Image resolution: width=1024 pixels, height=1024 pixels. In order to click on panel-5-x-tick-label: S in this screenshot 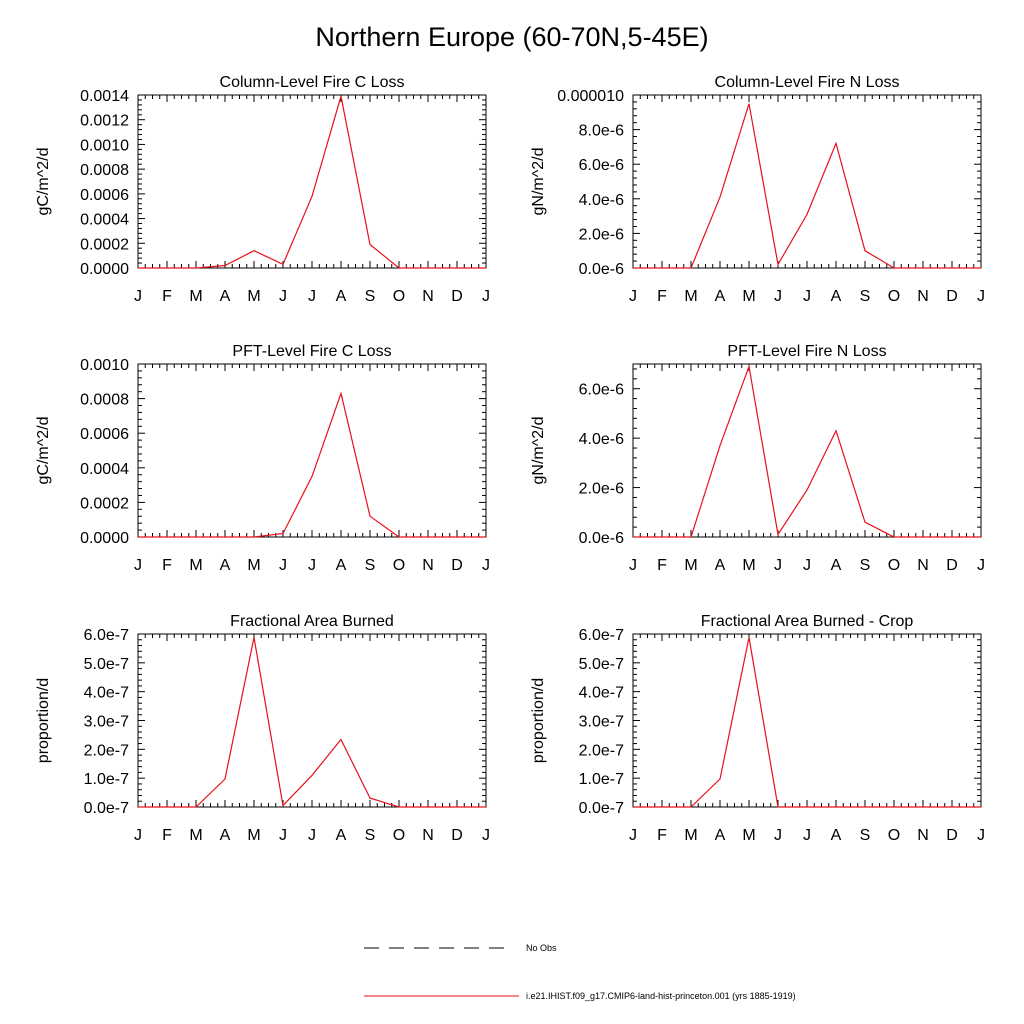, I will do `click(370, 835)`.